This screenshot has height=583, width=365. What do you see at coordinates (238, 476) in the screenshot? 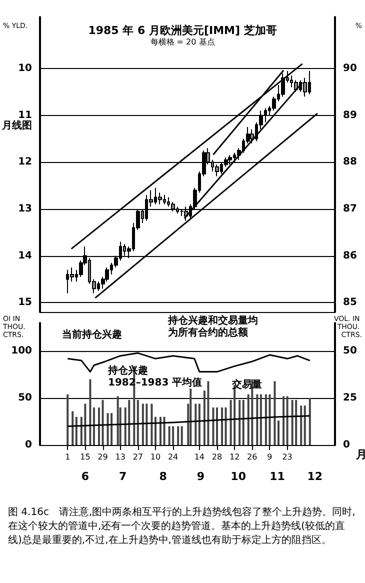
I see `x2-tick-label: 10` at bounding box center [238, 476].